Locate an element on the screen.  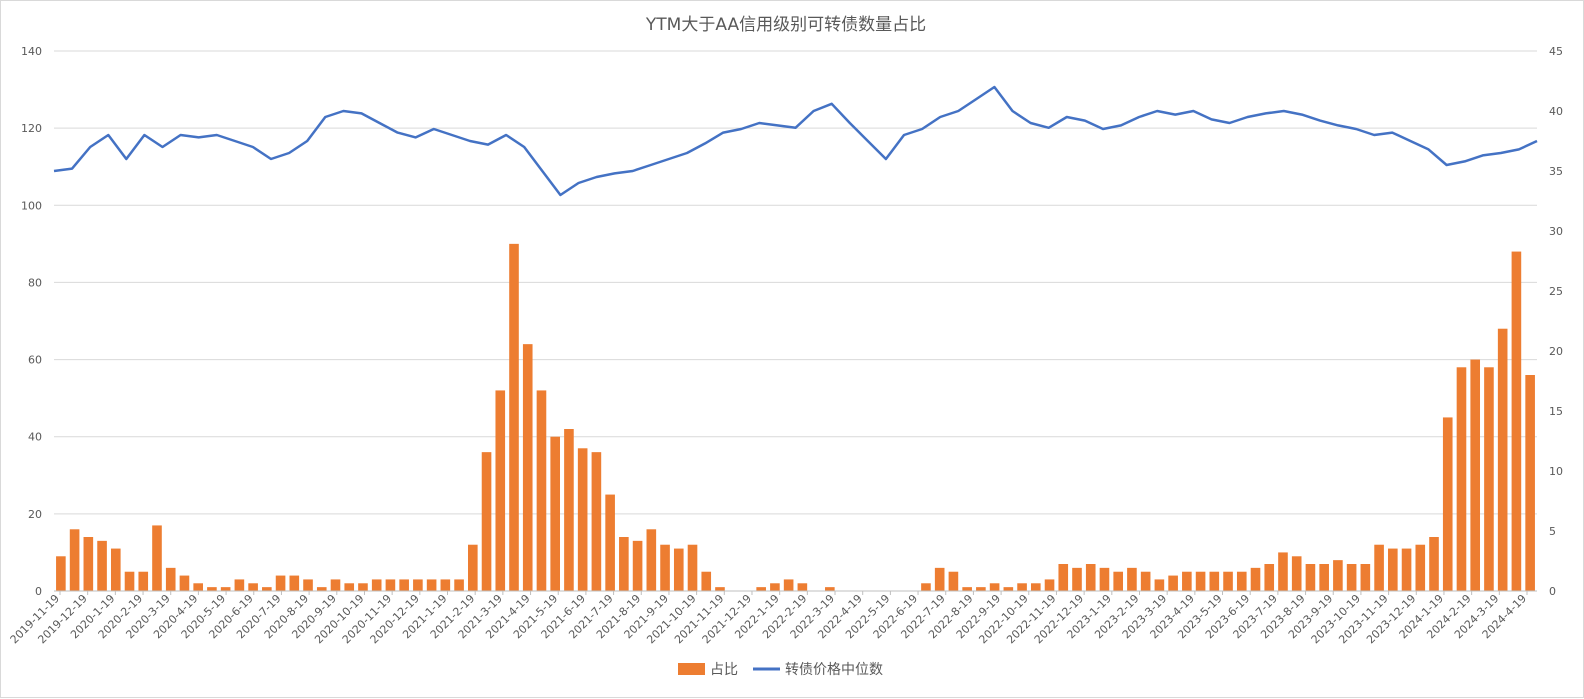
legend-label-line: 转债价格中位数 is located at coordinates (834, 670).